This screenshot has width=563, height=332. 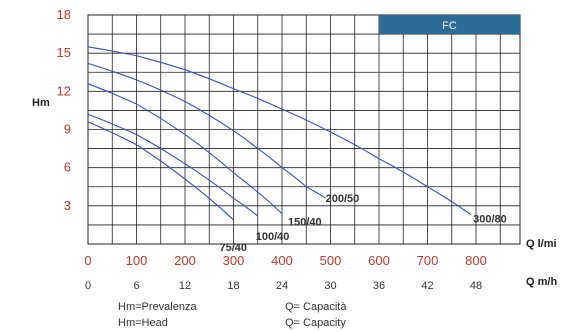 What do you see at coordinates (157, 307) in the screenshot?
I see `legend-hm: Hm=Prevalenza` at bounding box center [157, 307].